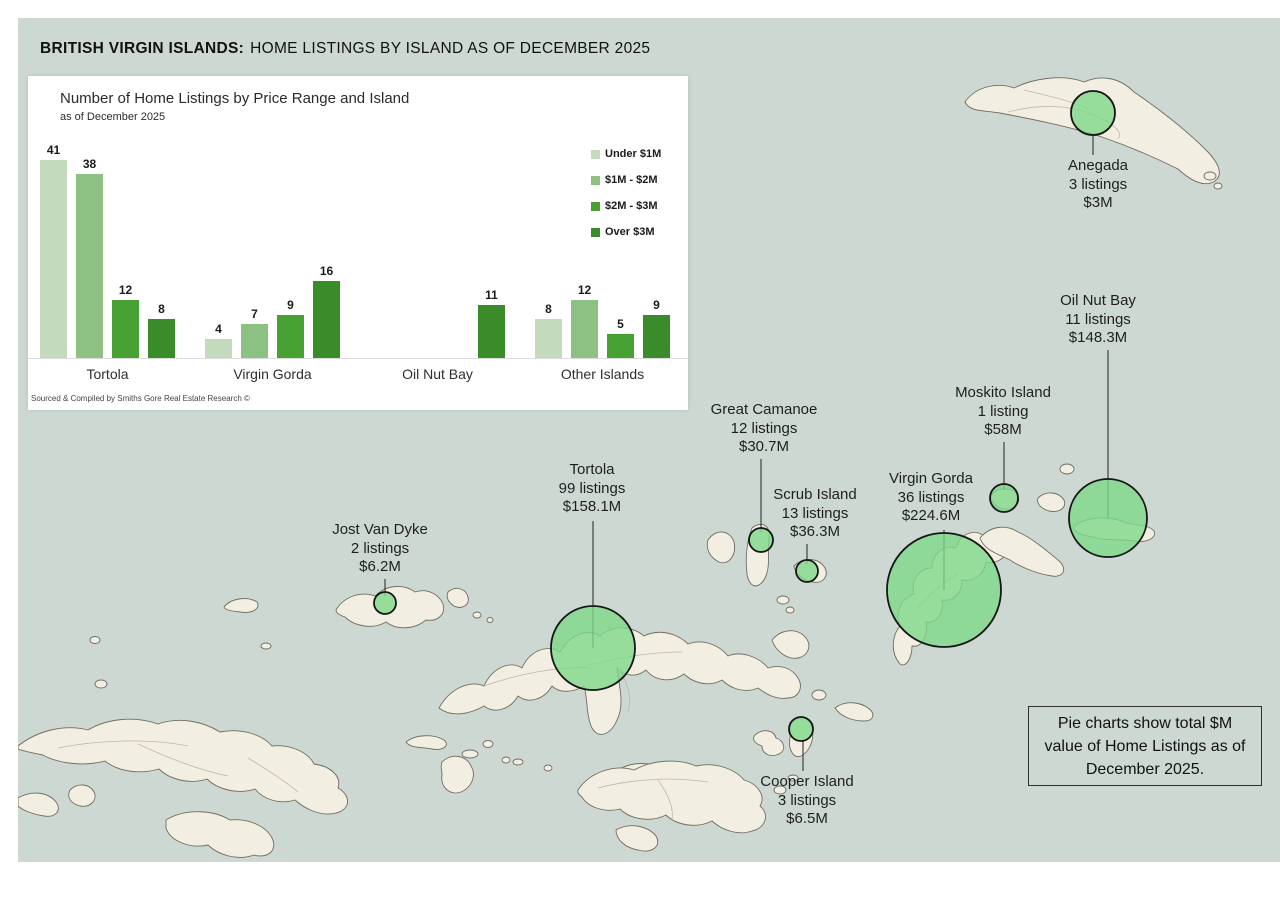 The width and height of the screenshot is (1280, 904). I want to click on bar-value-label: 9, so click(290, 305).